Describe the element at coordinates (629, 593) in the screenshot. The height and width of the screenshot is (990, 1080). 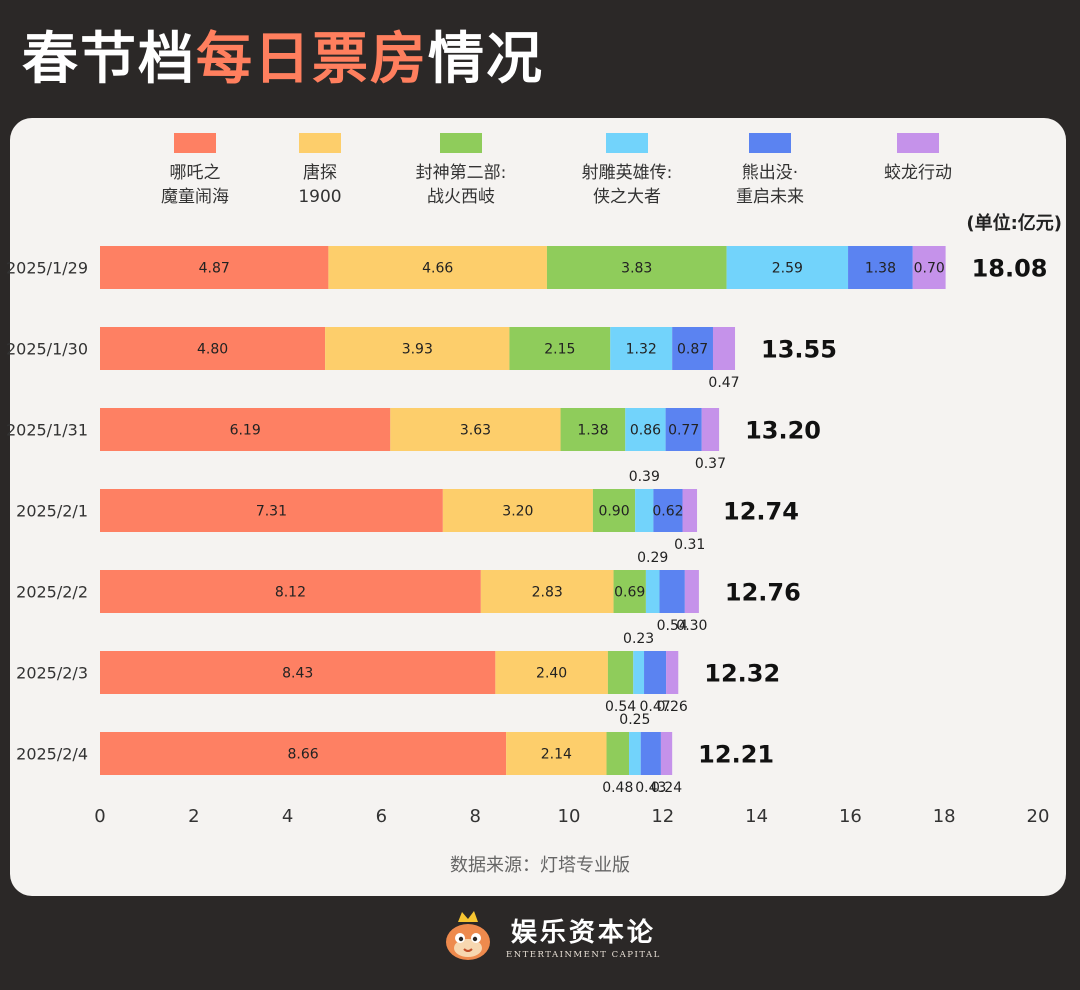
I see `data-label: 0.69` at that location.